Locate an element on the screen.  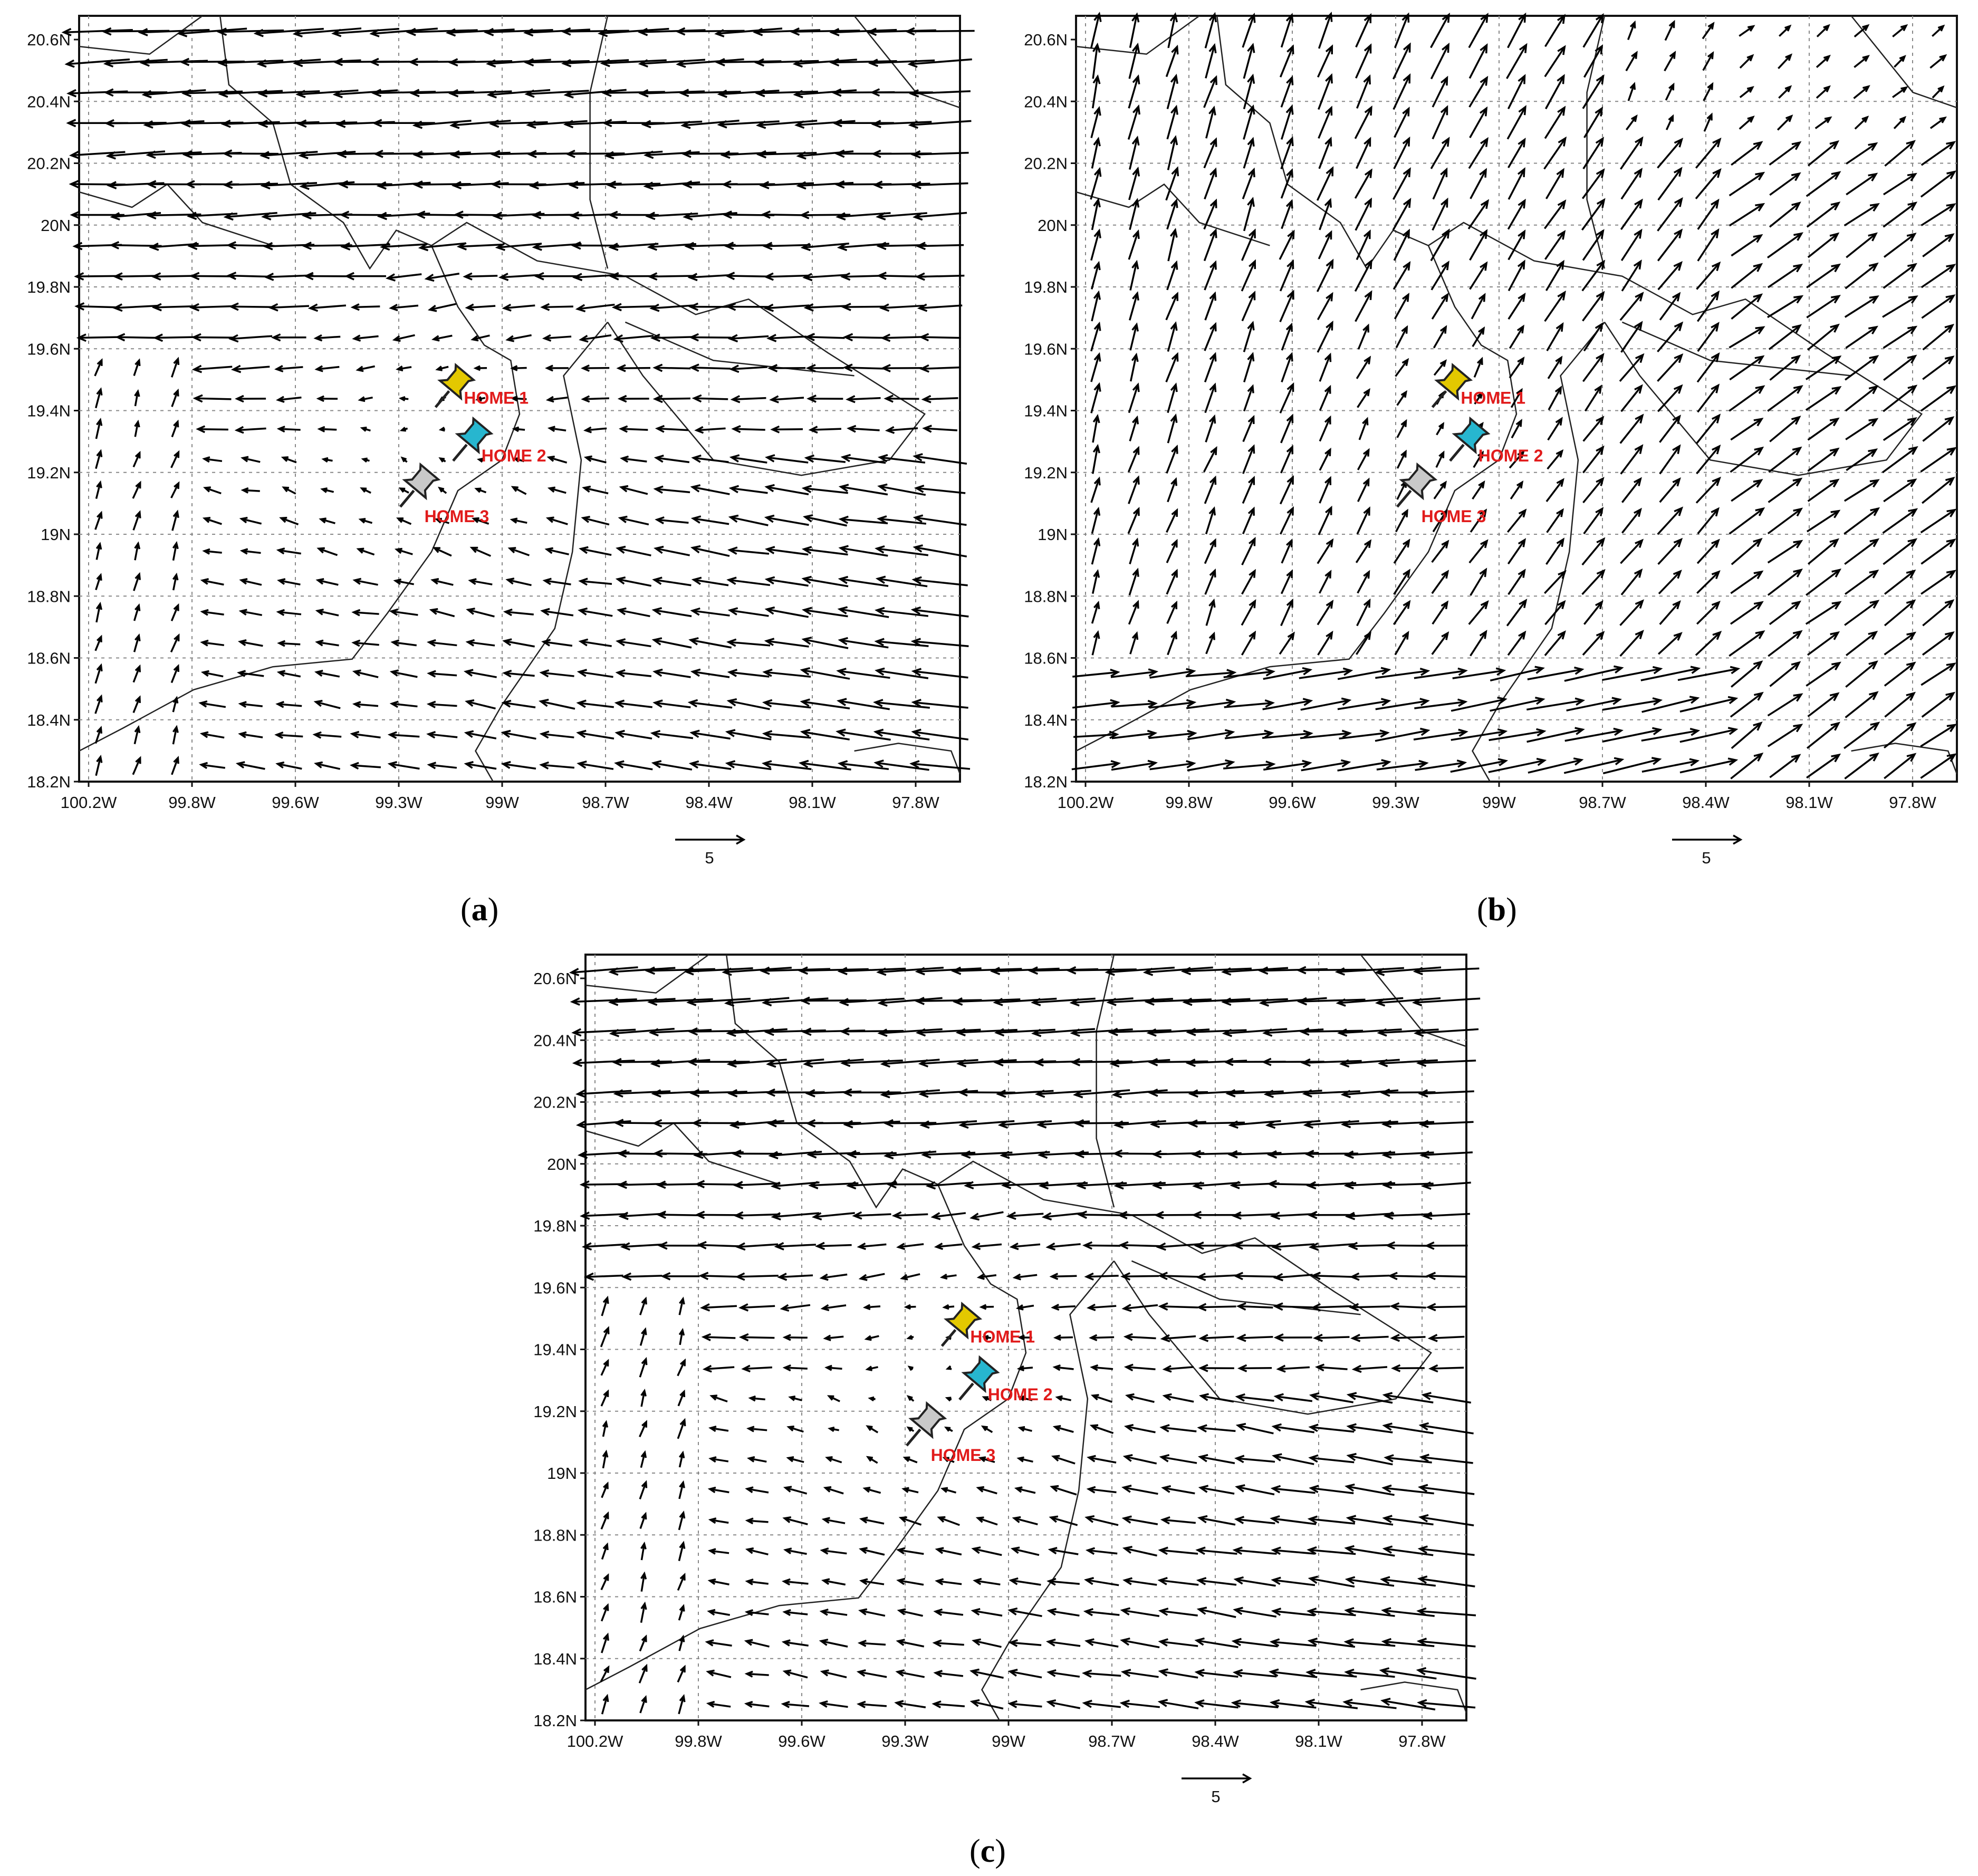
lon-tick-label: 99.6W is located at coordinates (1292, 803).